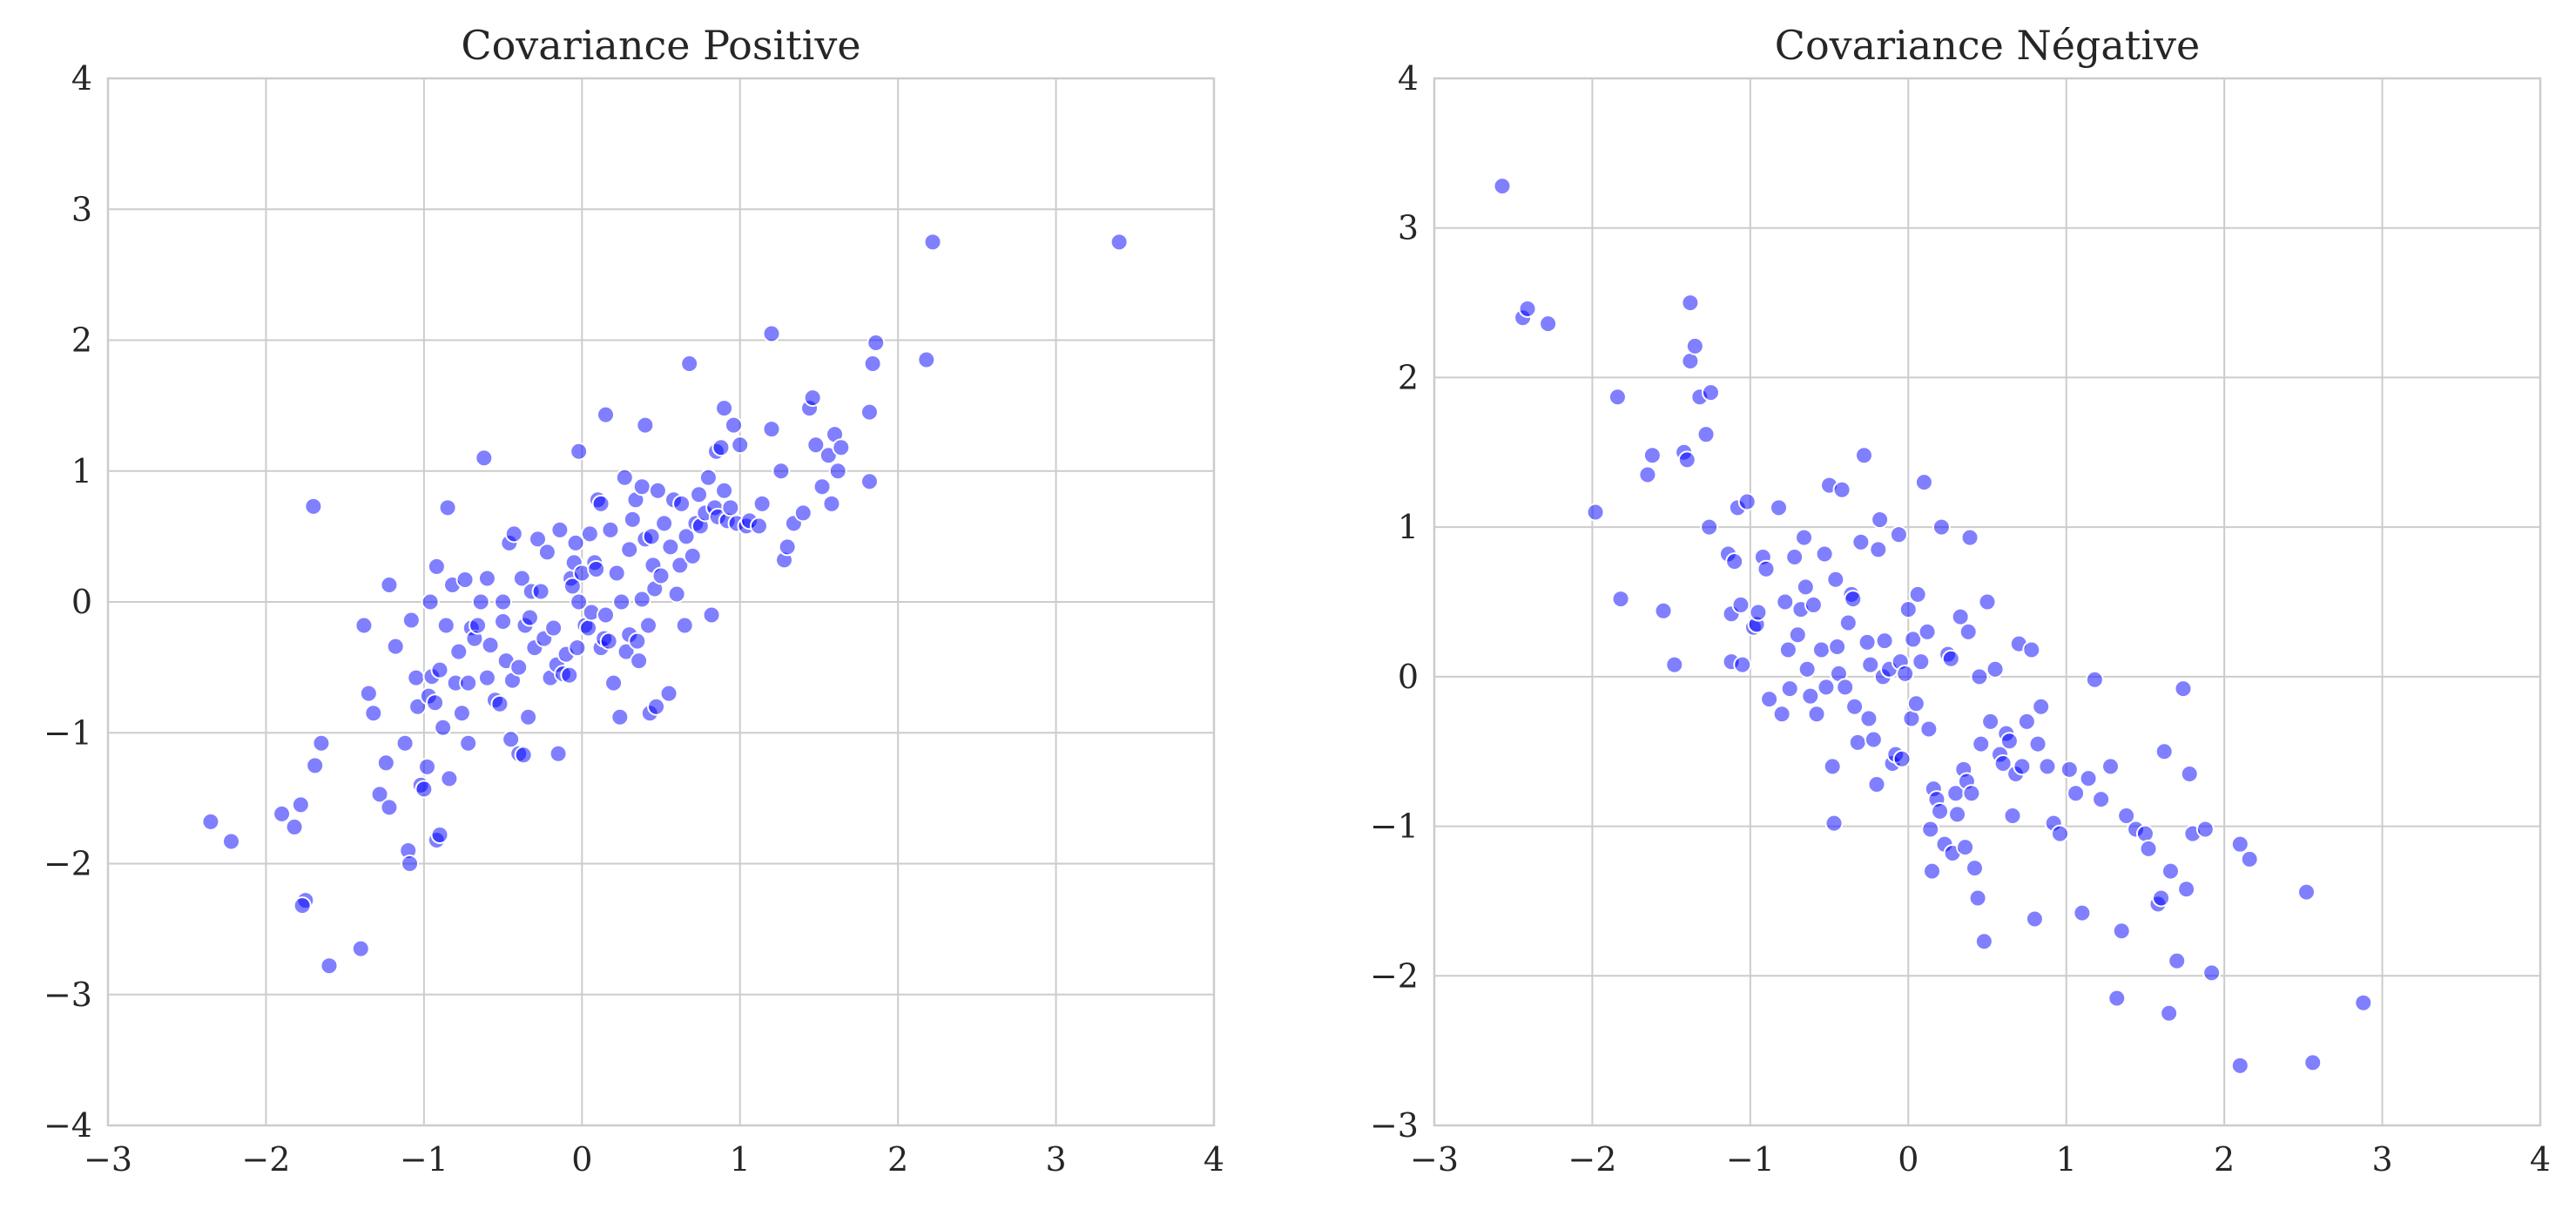 The width and height of the screenshot is (2576, 1216). I want to click on left-chart-x-tick-label: 0, so click(582, 1159).